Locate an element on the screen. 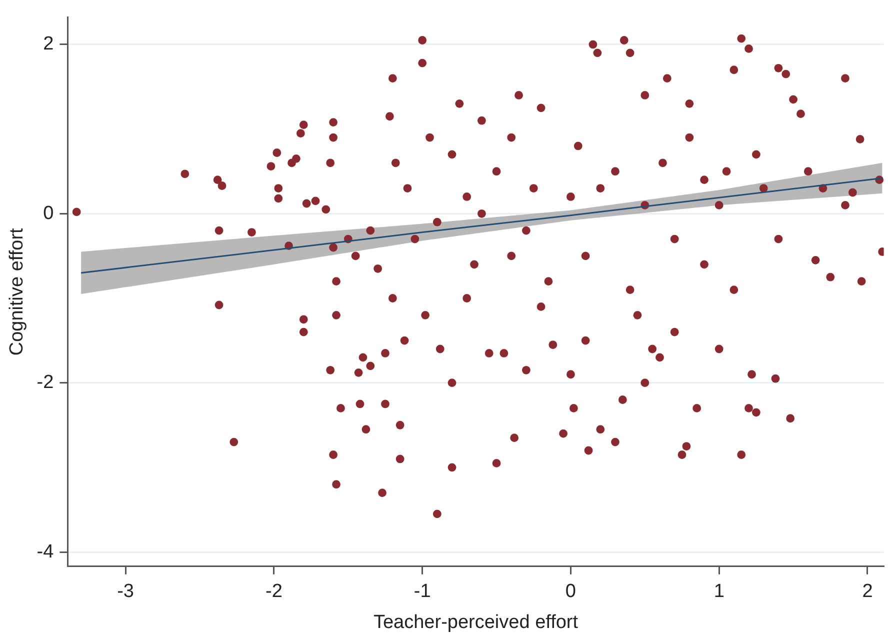 Image resolution: width=888 pixels, height=640 pixels. x-axis-title: Teacher-perceived effort is located at coordinates (476, 622).